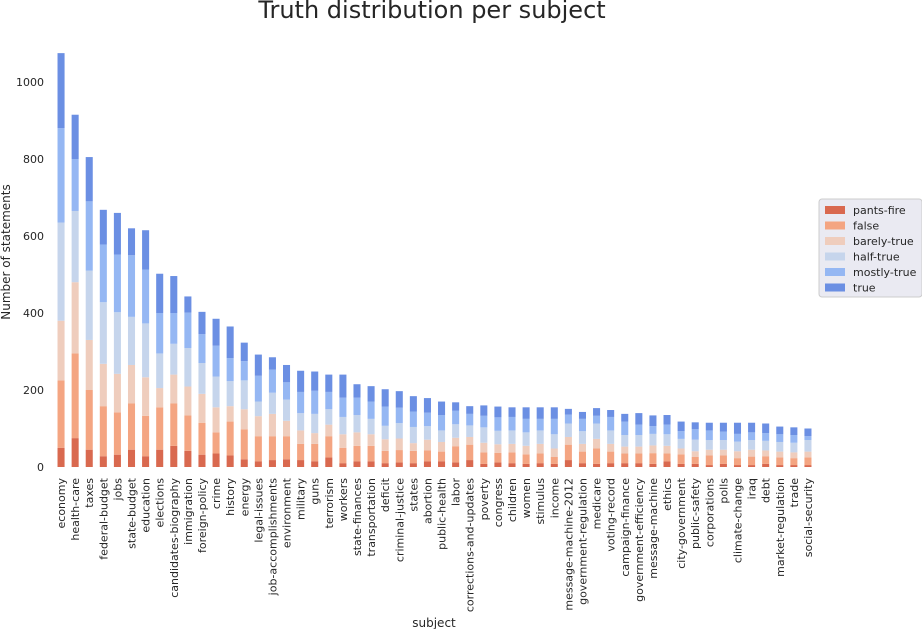 The image size is (922, 629). I want to click on bar-segment-false-polls, so click(723, 459).